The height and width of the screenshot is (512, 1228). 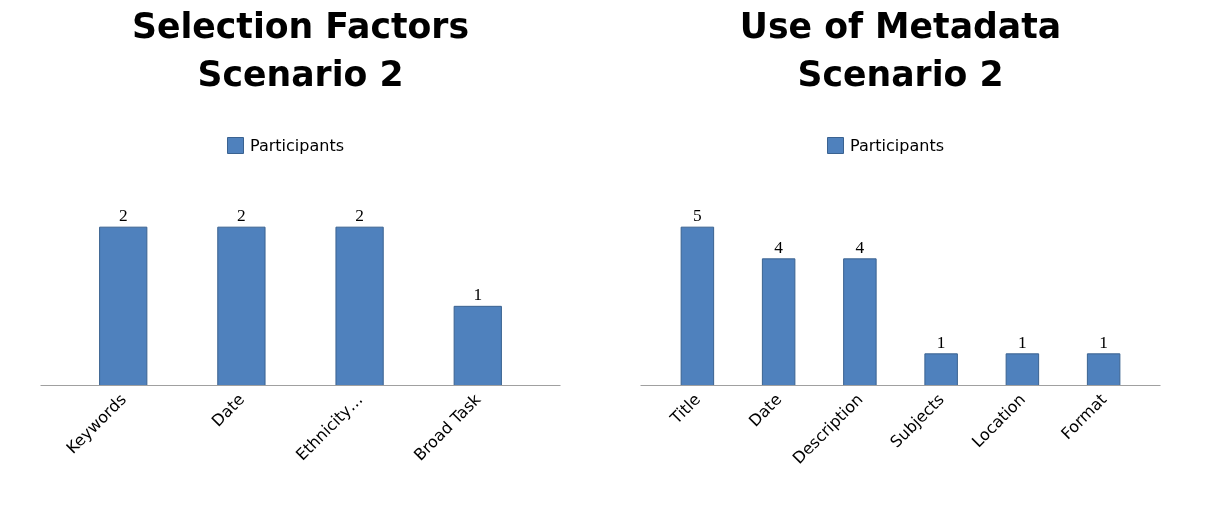 What do you see at coordinates (900, 49) in the screenshot?
I see `chart-title: Use of Metadata Scenario 2` at bounding box center [900, 49].